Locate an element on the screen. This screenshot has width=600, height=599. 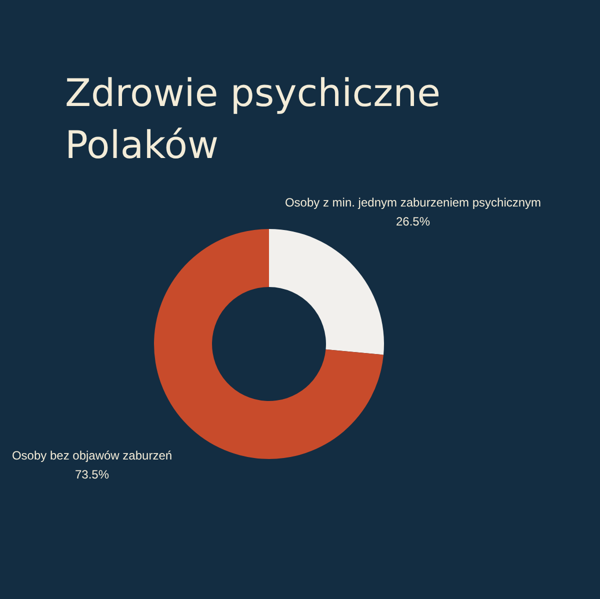
chart-title: Zdrowie psychiczne Polaków is located at coordinates (259, 119).